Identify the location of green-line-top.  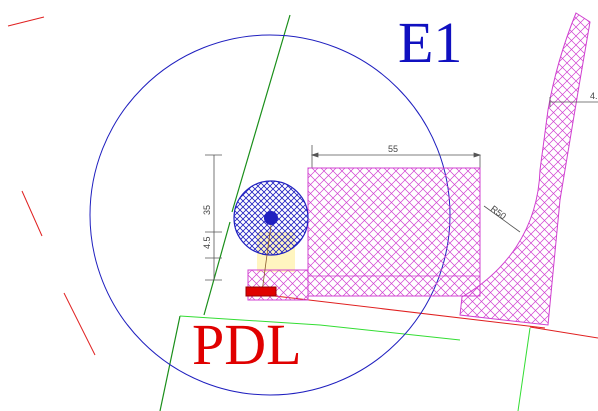
(261, 113).